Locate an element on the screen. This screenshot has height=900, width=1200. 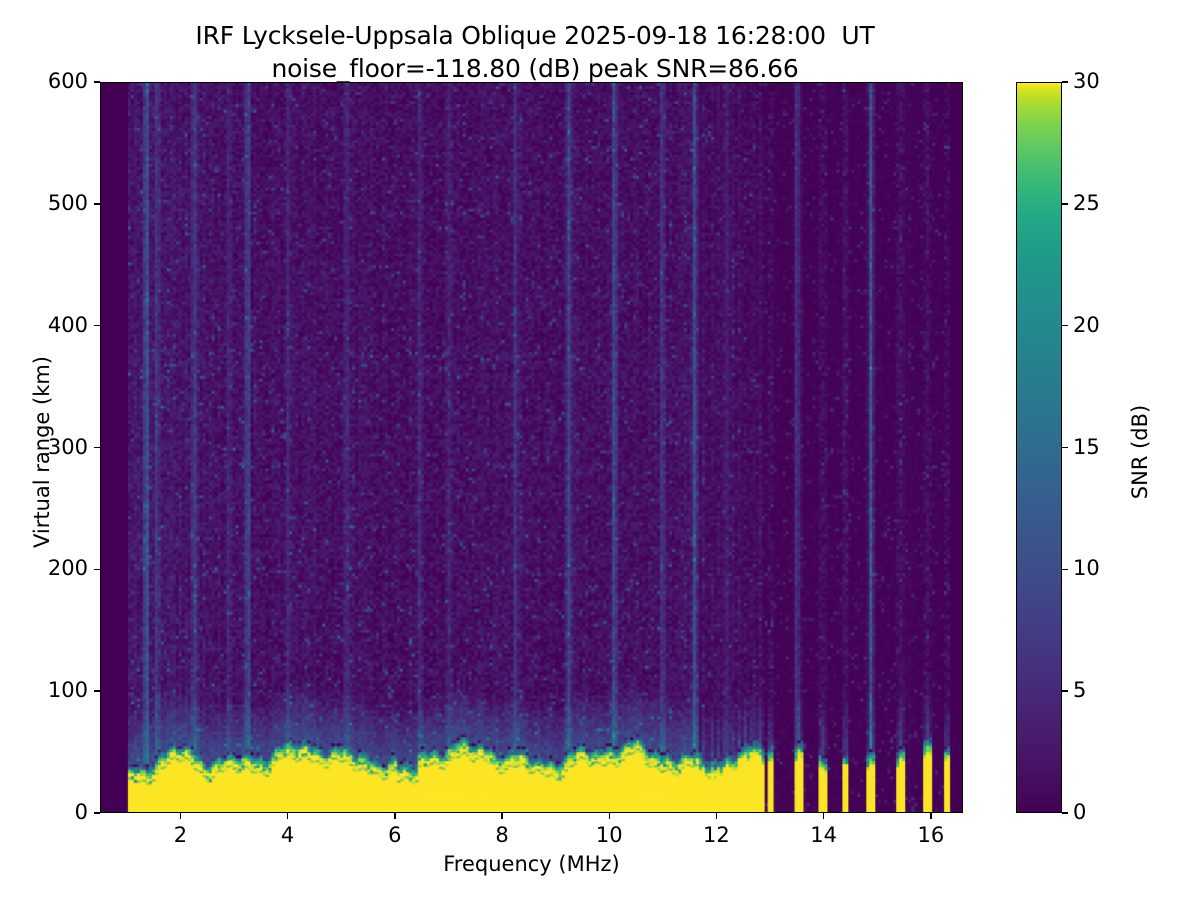
title-line-2: noise_floor=-118.80 (dB) peak SNR=86.66 is located at coordinates (535, 68).